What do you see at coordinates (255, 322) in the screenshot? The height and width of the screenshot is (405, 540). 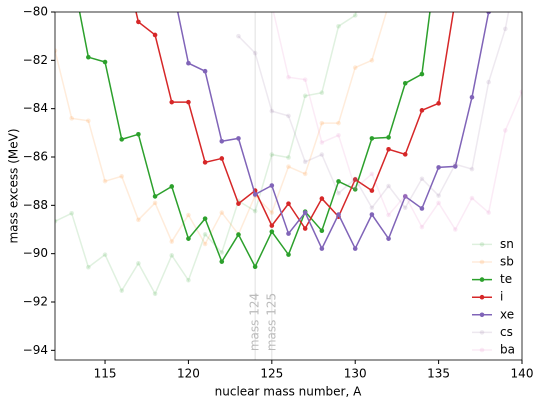 I see `annotation-label: mass 124` at bounding box center [255, 322].